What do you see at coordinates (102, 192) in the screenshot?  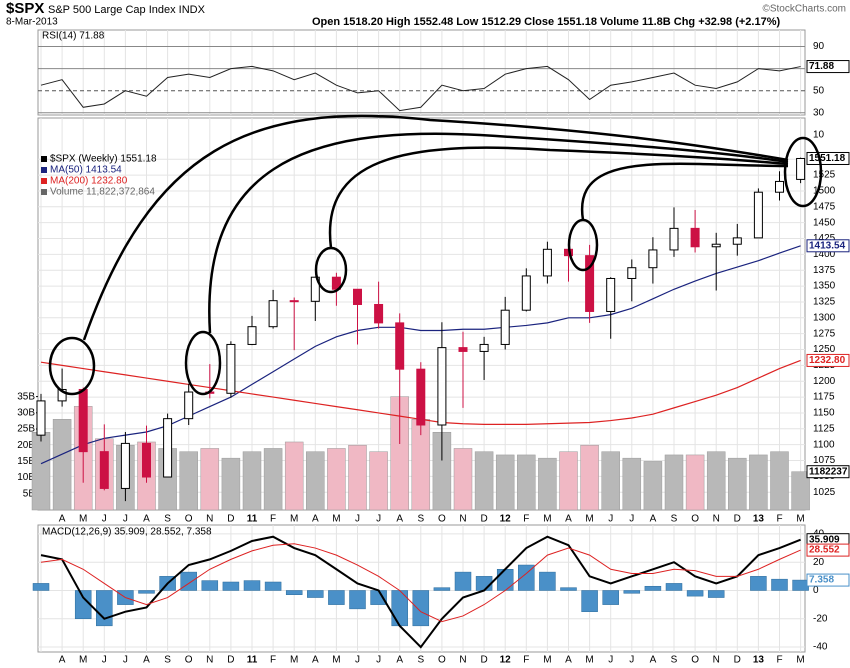 I see `legend-label: Volume 11,822,372,864` at bounding box center [102, 192].